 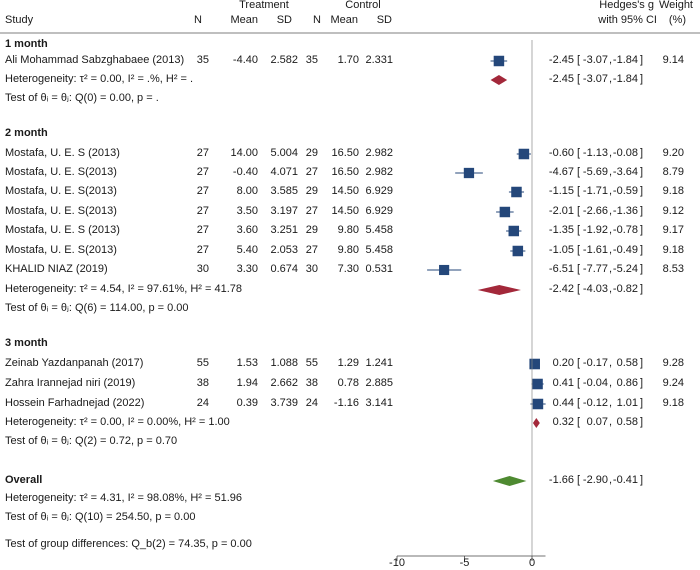 What do you see at coordinates (673, 211) in the screenshot?
I see `weight-value: 9.12` at bounding box center [673, 211].